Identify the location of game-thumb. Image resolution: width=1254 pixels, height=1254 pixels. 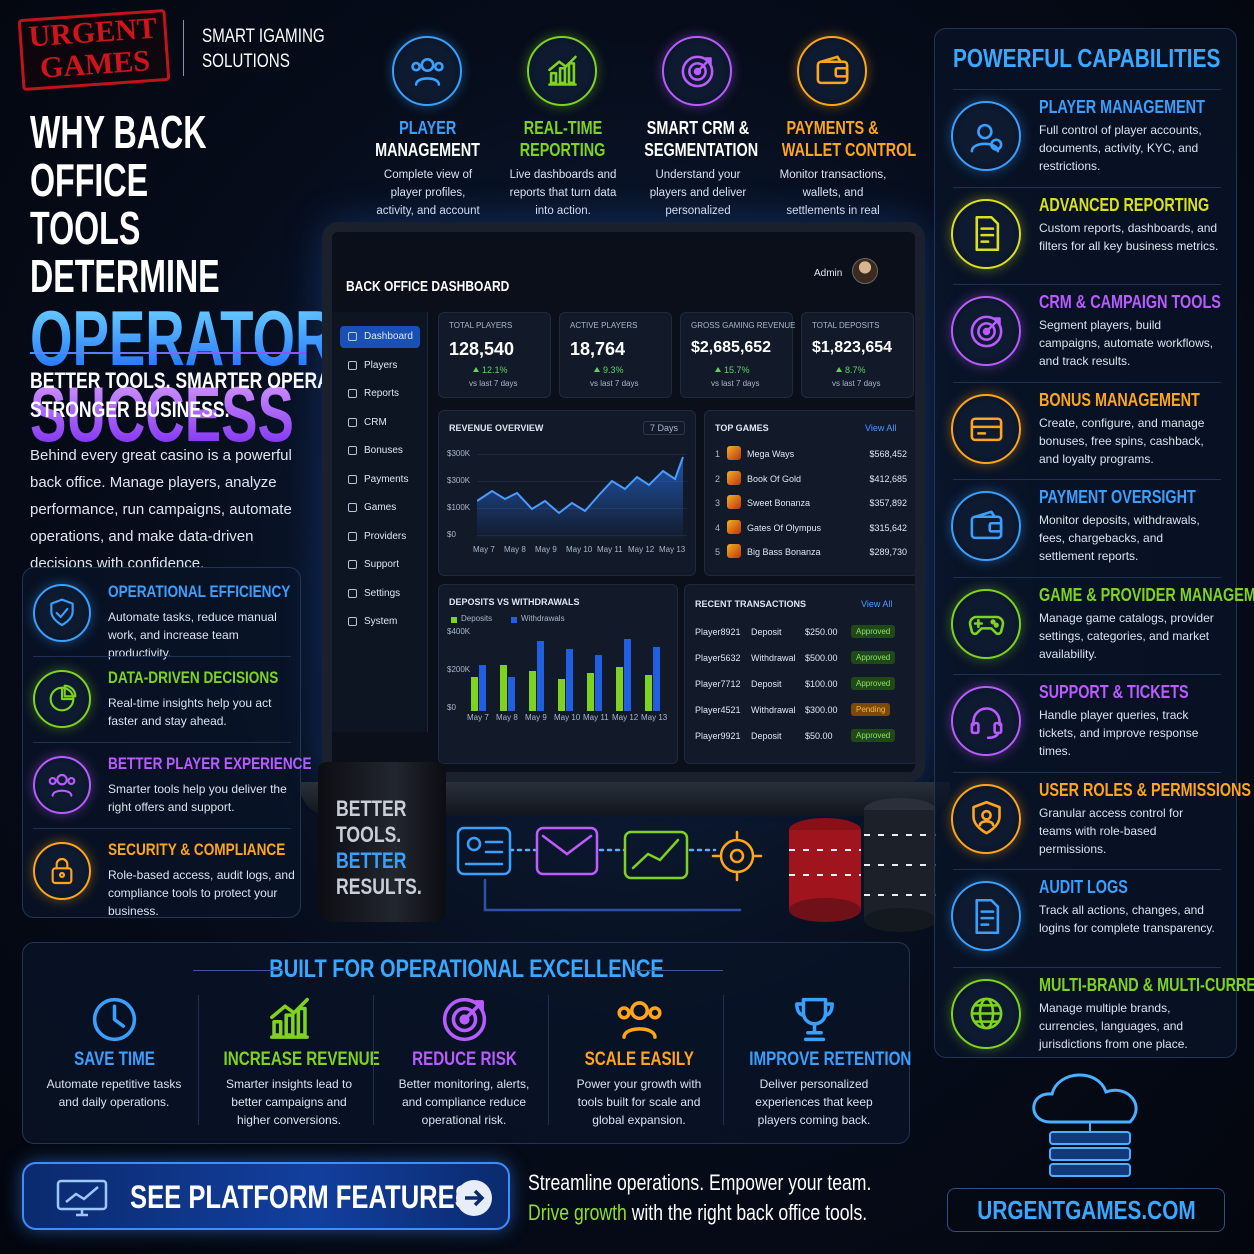
(734, 526).